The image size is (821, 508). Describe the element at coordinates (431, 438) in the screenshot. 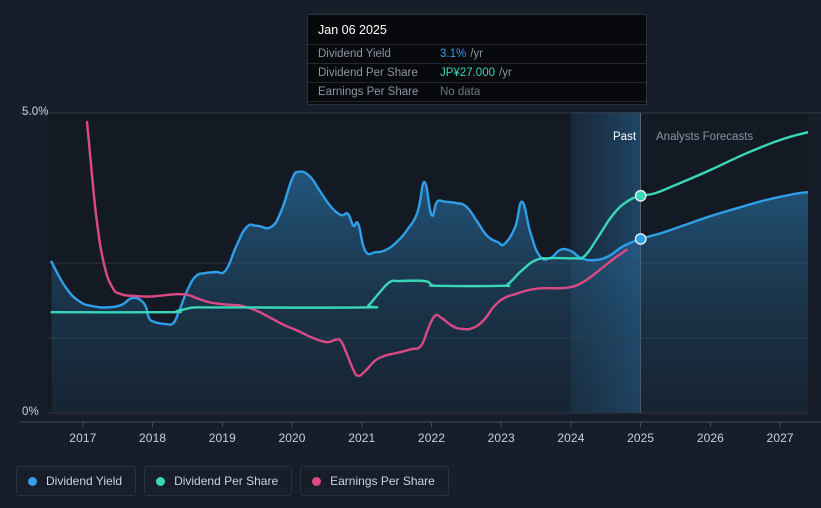

I see `x-axis-label-2022: 2022` at that location.